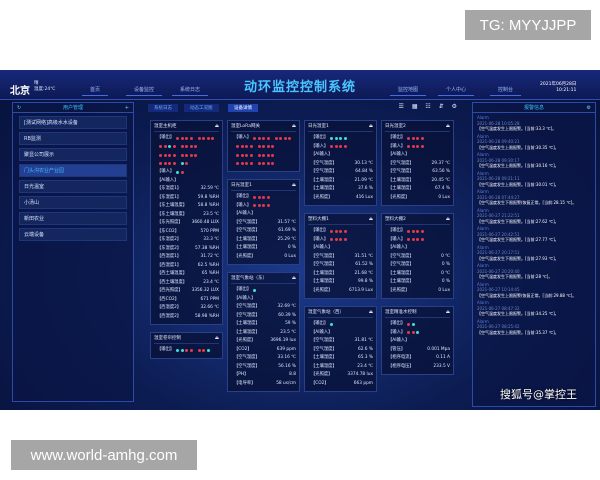  I want to click on tab-system-log: 系统日志, so click(163, 108).